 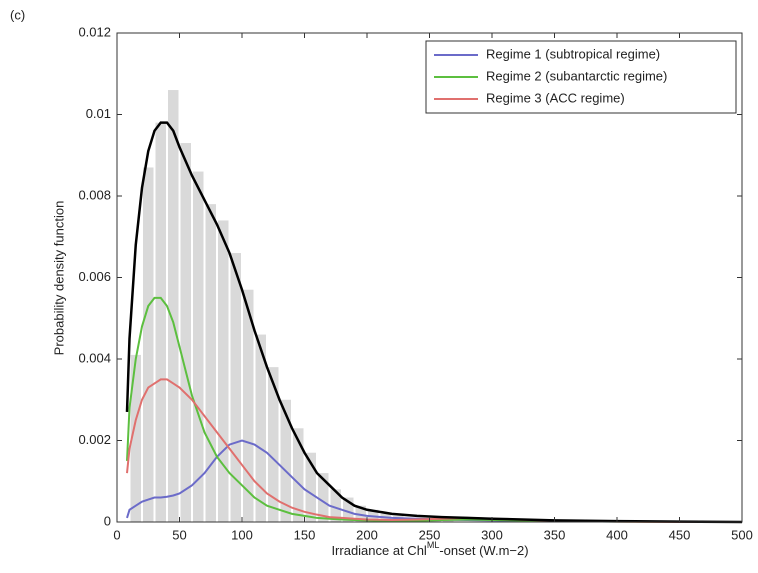 What do you see at coordinates (58, 278) in the screenshot?
I see `y-axis-label: Probability density function` at bounding box center [58, 278].